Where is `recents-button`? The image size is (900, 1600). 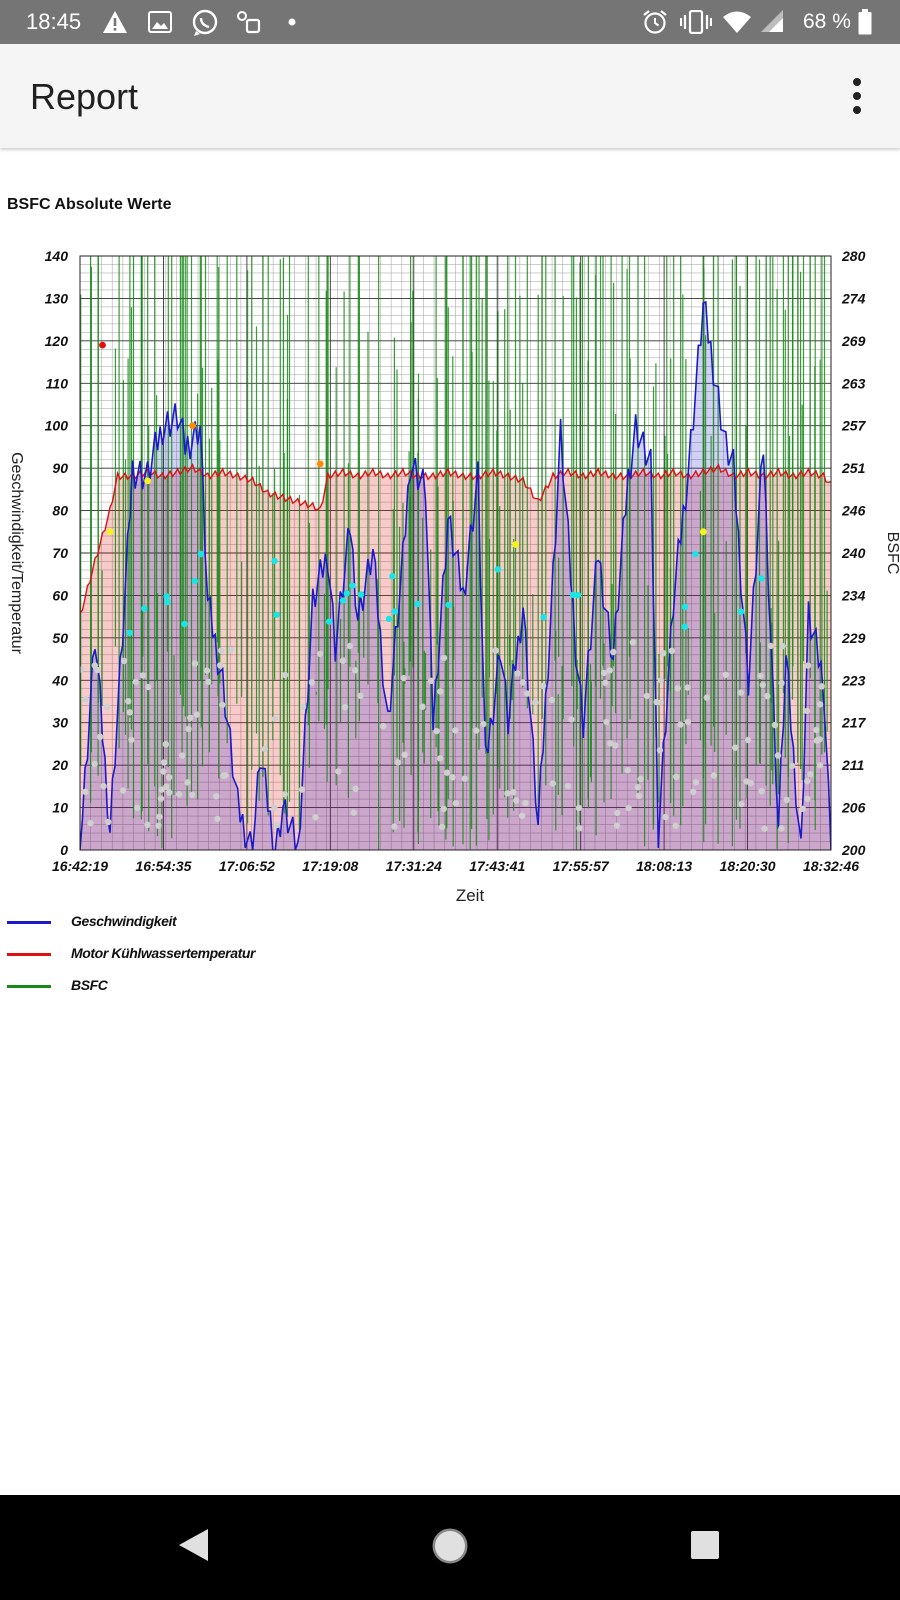
recents-button is located at coordinates (705, 1545).